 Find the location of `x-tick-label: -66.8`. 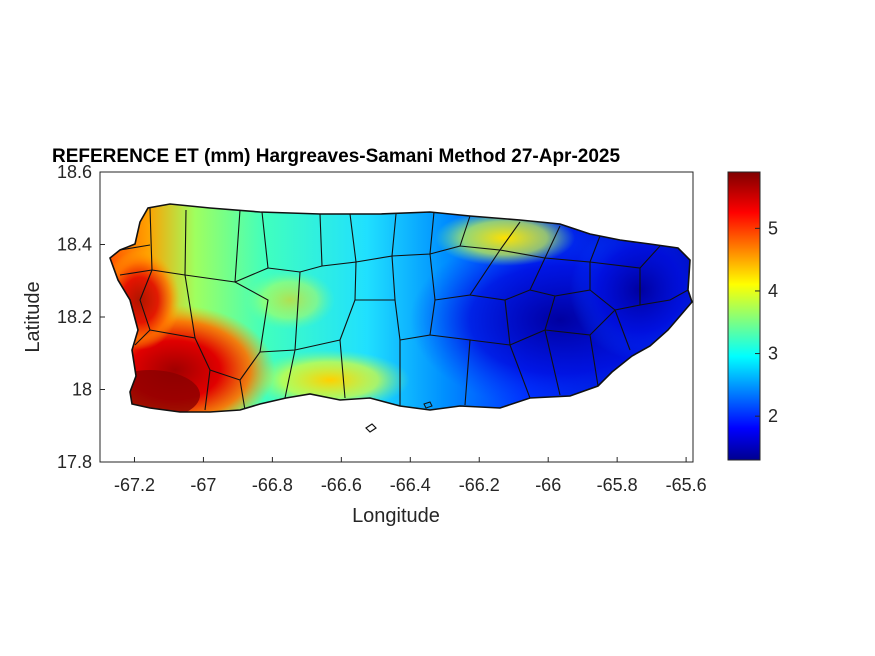

x-tick-label: -66.8 is located at coordinates (272, 485).